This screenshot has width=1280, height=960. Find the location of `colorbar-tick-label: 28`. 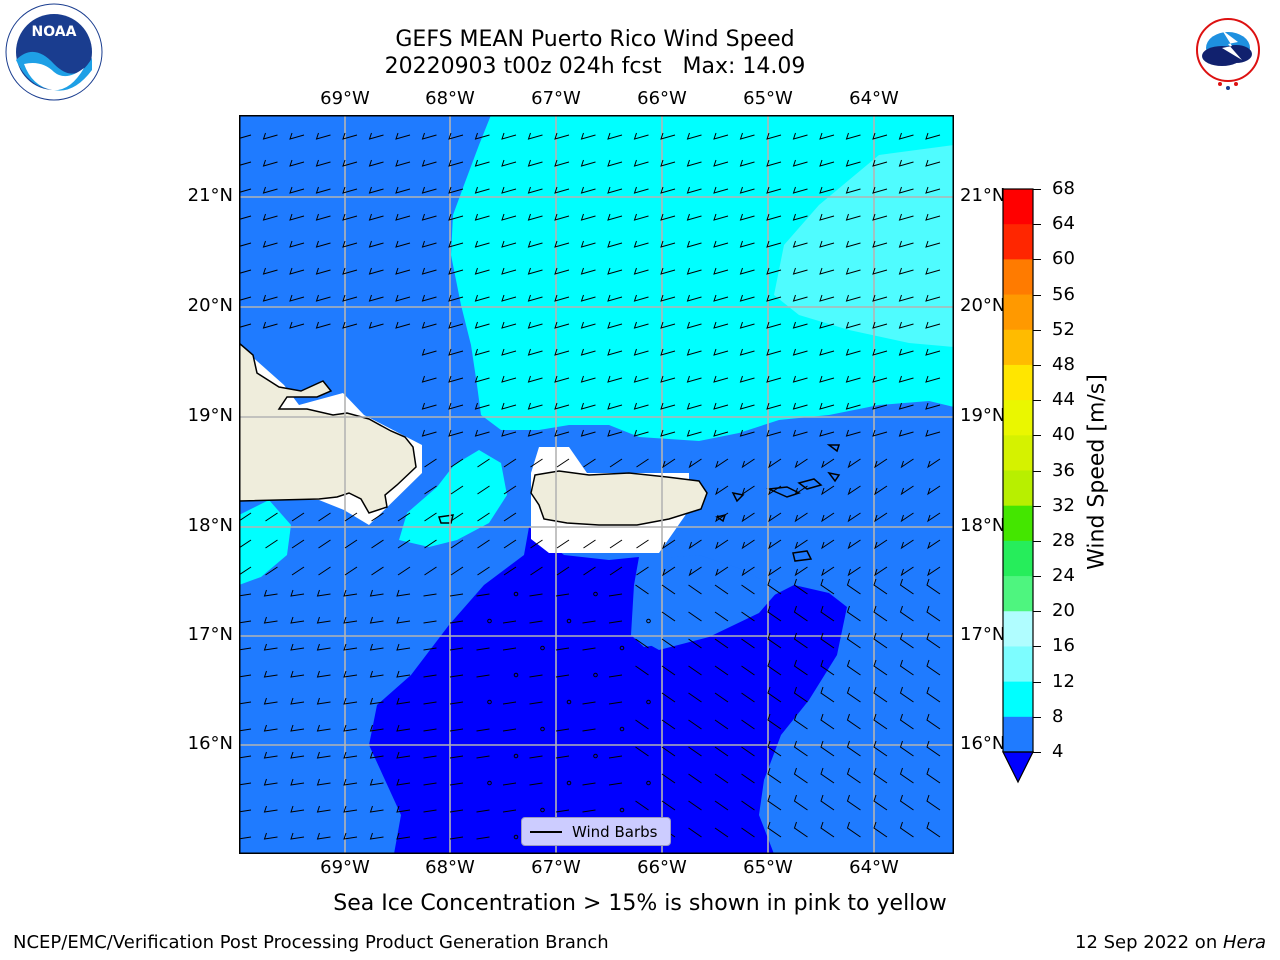

colorbar-tick-label: 28 is located at coordinates (1063, 540).